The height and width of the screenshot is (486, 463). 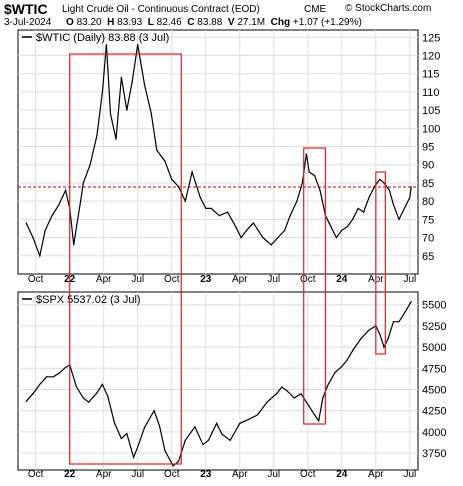 What do you see at coordinates (102, 38) in the screenshot?
I see `legend-label: $WTIC (Daily) 83.88 (3 Jul)` at bounding box center [102, 38].